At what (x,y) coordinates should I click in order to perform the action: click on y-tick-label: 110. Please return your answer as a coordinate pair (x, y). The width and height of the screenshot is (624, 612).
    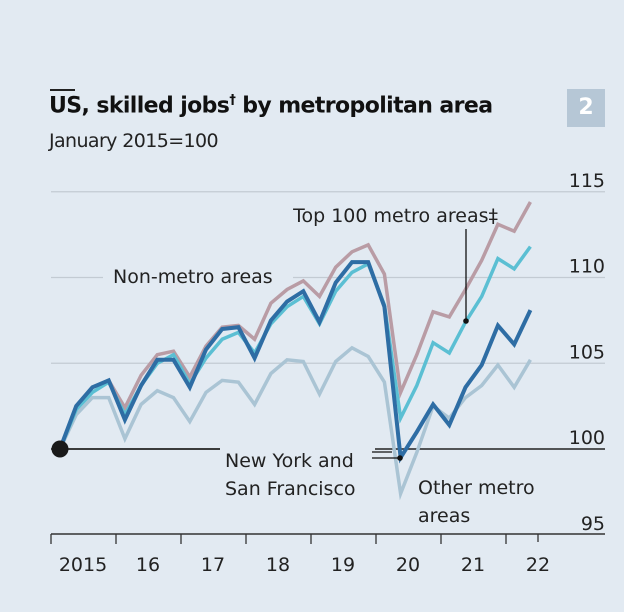
    Looking at the image, I should click on (587, 267).